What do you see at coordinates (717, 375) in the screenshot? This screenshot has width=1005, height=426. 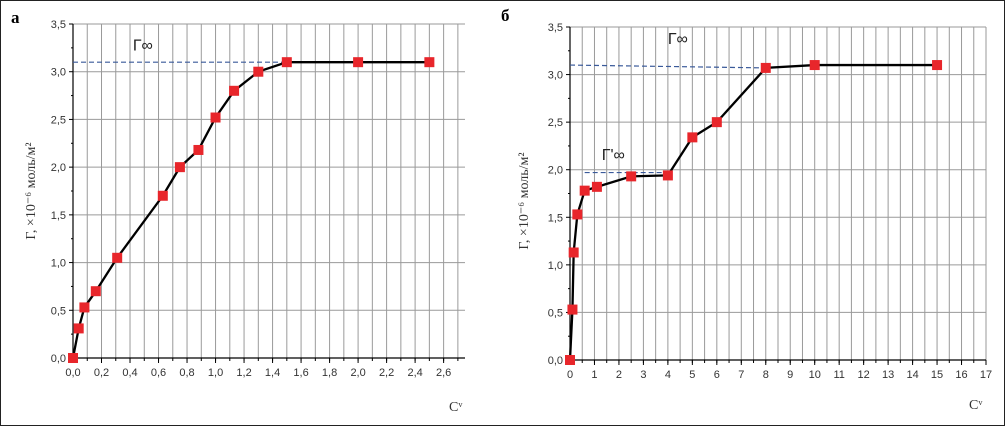 I see `x-tick-label: 6` at bounding box center [717, 375].